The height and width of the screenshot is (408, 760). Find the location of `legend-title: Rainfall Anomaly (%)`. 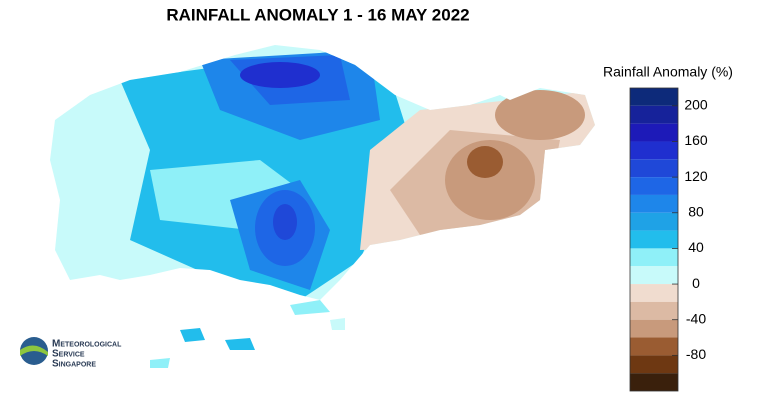

legend-title: Rainfall Anomaly (%) is located at coordinates (668, 72).